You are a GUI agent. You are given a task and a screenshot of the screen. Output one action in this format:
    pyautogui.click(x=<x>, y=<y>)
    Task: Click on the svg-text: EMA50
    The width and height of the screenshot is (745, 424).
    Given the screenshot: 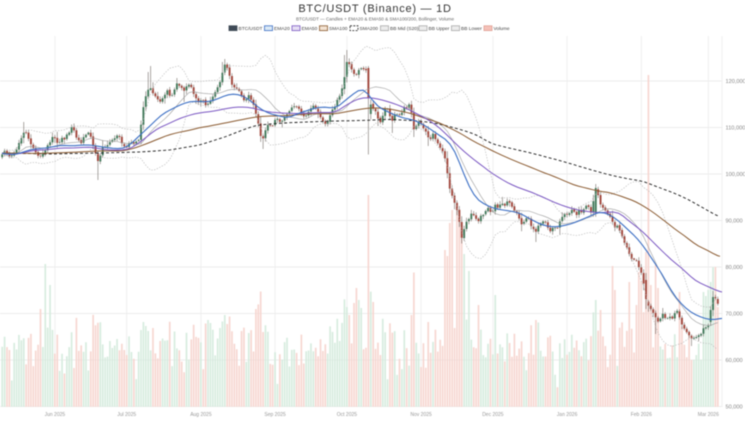 What is the action you would take?
    pyautogui.click(x=310, y=29)
    